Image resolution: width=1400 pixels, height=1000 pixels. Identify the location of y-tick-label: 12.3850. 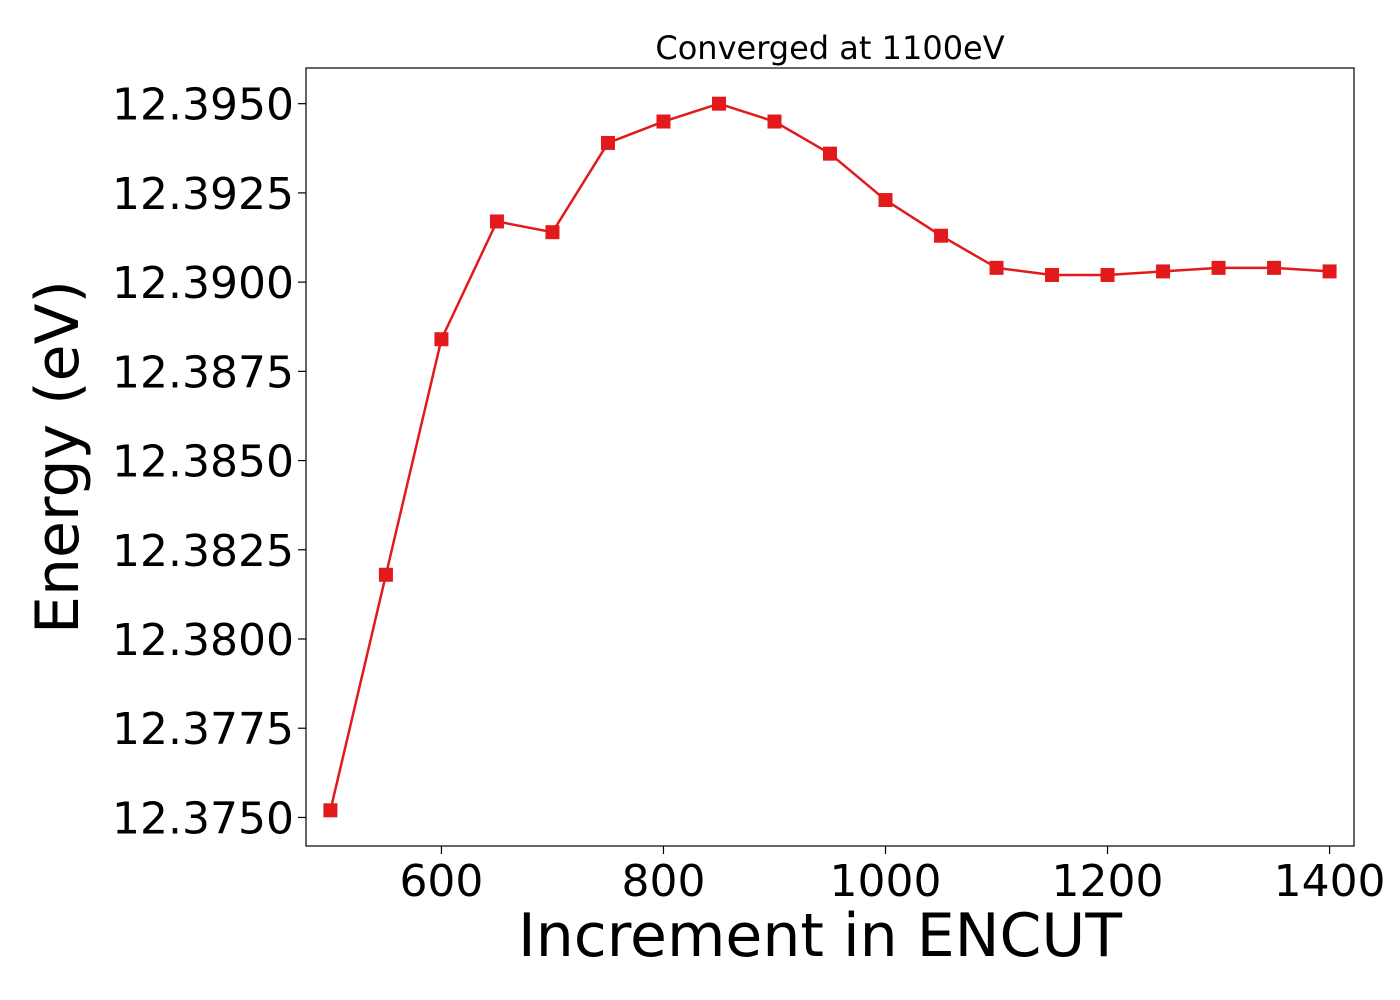
(203, 462).